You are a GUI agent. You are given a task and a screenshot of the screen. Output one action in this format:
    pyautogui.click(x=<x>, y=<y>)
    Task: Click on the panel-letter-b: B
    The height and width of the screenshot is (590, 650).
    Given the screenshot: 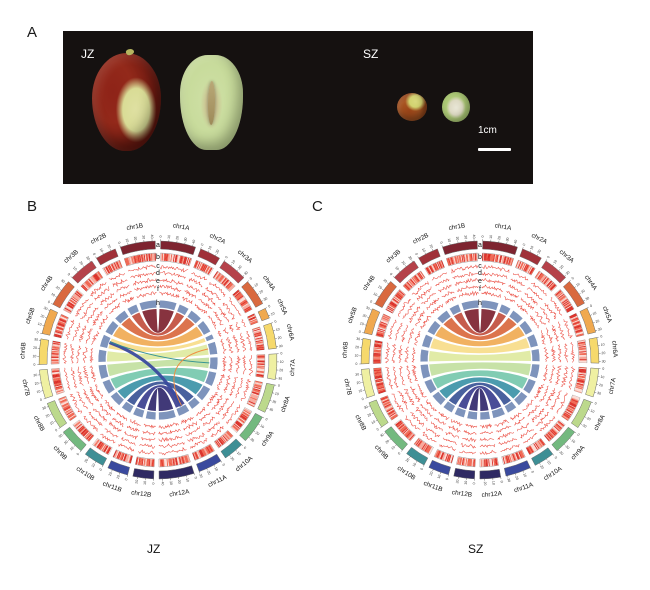 What is the action you would take?
    pyautogui.click(x=32, y=206)
    